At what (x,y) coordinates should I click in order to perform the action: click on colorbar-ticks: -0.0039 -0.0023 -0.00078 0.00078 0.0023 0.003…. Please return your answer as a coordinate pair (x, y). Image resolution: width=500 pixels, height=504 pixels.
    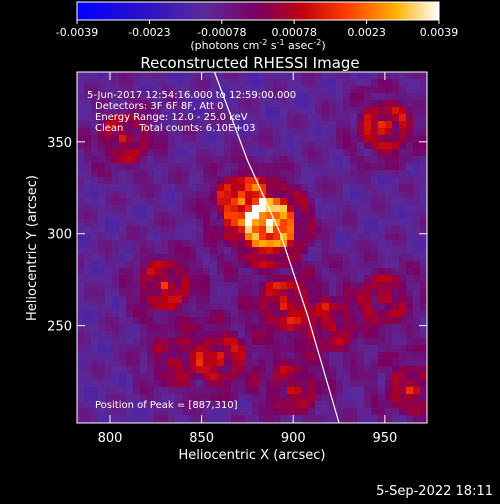
    Looking at the image, I should click on (257, 29).